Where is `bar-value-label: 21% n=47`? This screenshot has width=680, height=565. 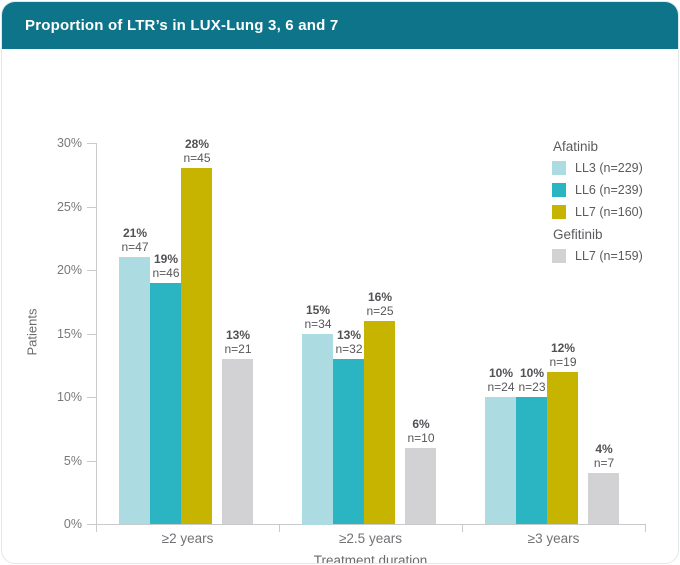
bar-value-label: 21% n=47 is located at coordinates (135, 240).